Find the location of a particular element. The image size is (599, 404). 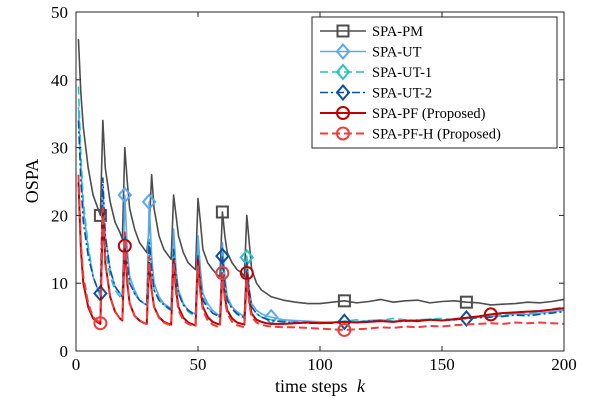

x-axis-title: time steps k is located at coordinates (320, 386).